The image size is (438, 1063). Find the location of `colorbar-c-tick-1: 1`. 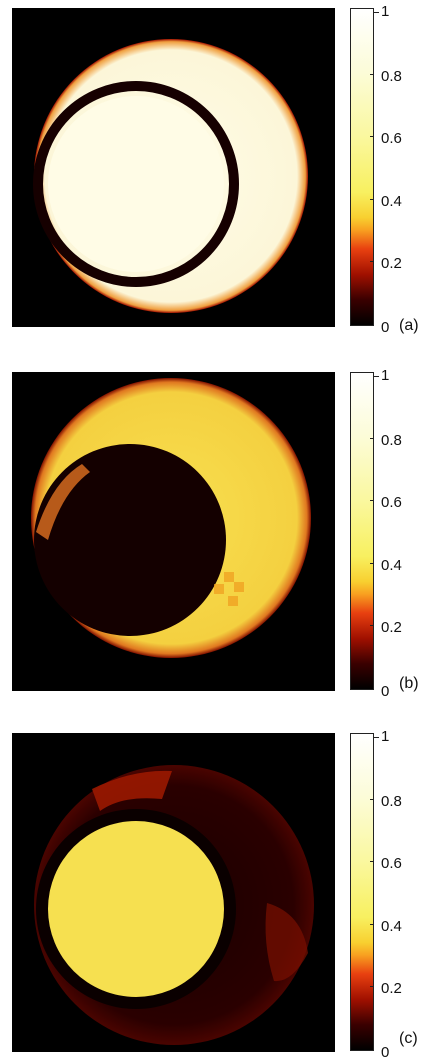

colorbar-c-tick-1: 1 is located at coordinates (385, 736).